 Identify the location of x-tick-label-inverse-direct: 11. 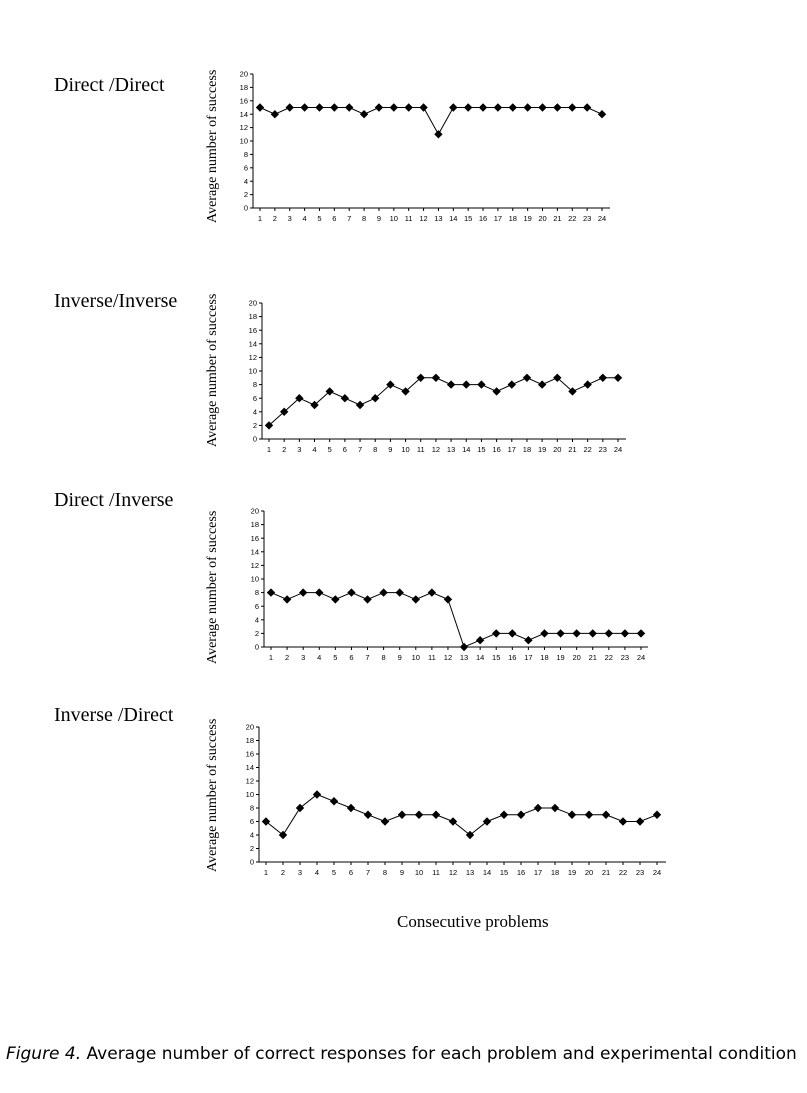
(436, 872).